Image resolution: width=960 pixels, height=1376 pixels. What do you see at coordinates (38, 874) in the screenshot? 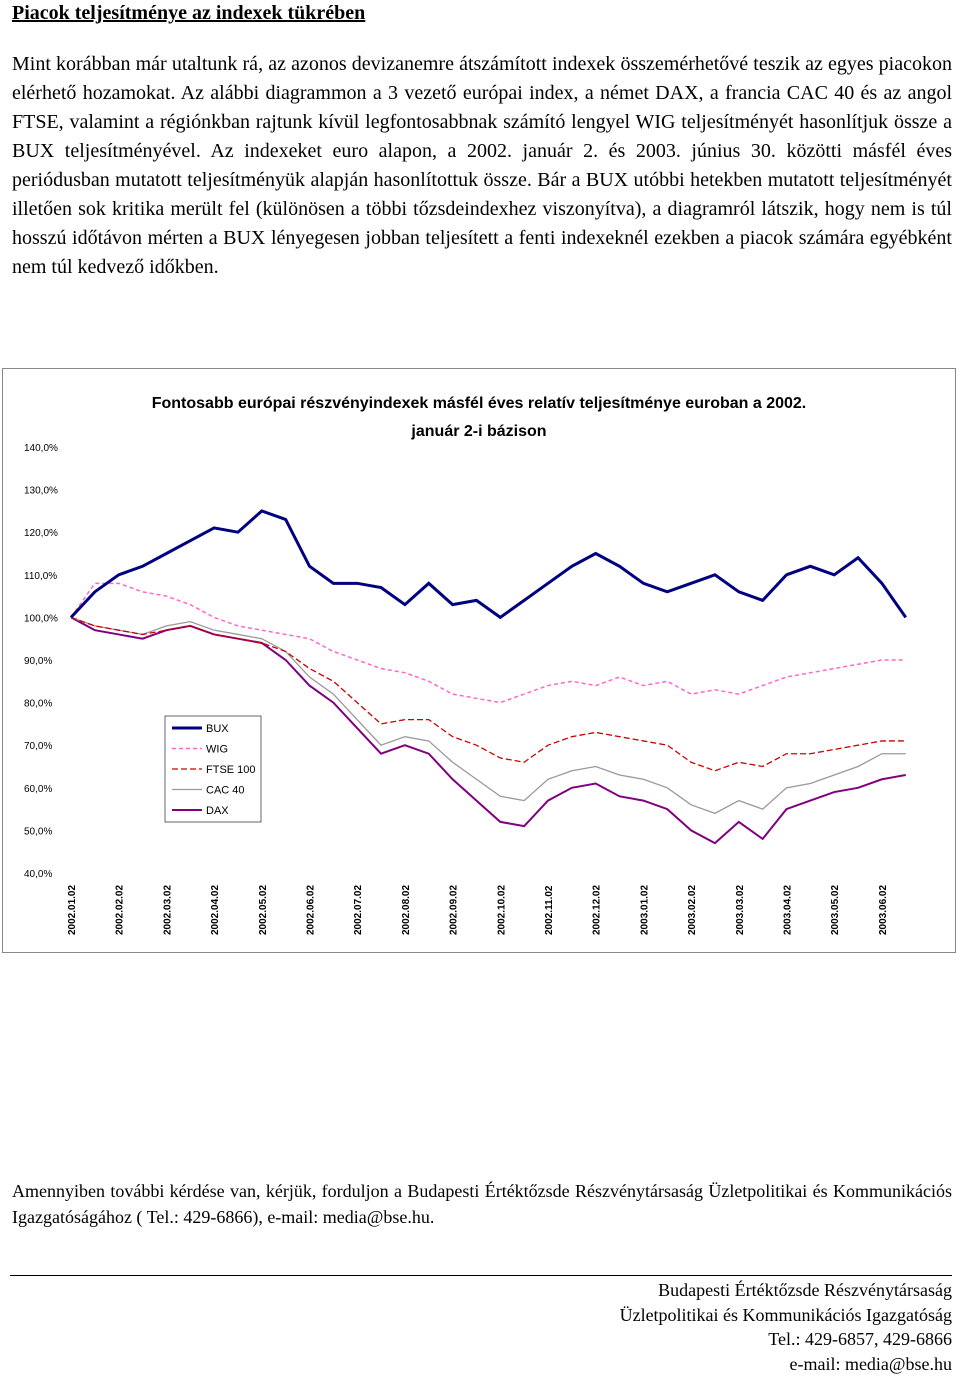
I see `y-tick-label: 40,0%` at bounding box center [38, 874].